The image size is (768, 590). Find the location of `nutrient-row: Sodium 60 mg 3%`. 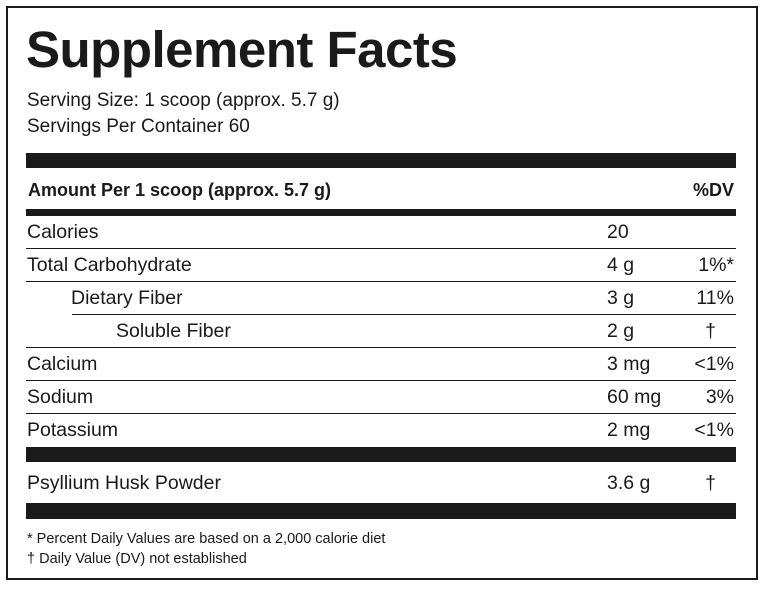

nutrient-row: Sodium 60 mg 3% is located at coordinates (381, 397).